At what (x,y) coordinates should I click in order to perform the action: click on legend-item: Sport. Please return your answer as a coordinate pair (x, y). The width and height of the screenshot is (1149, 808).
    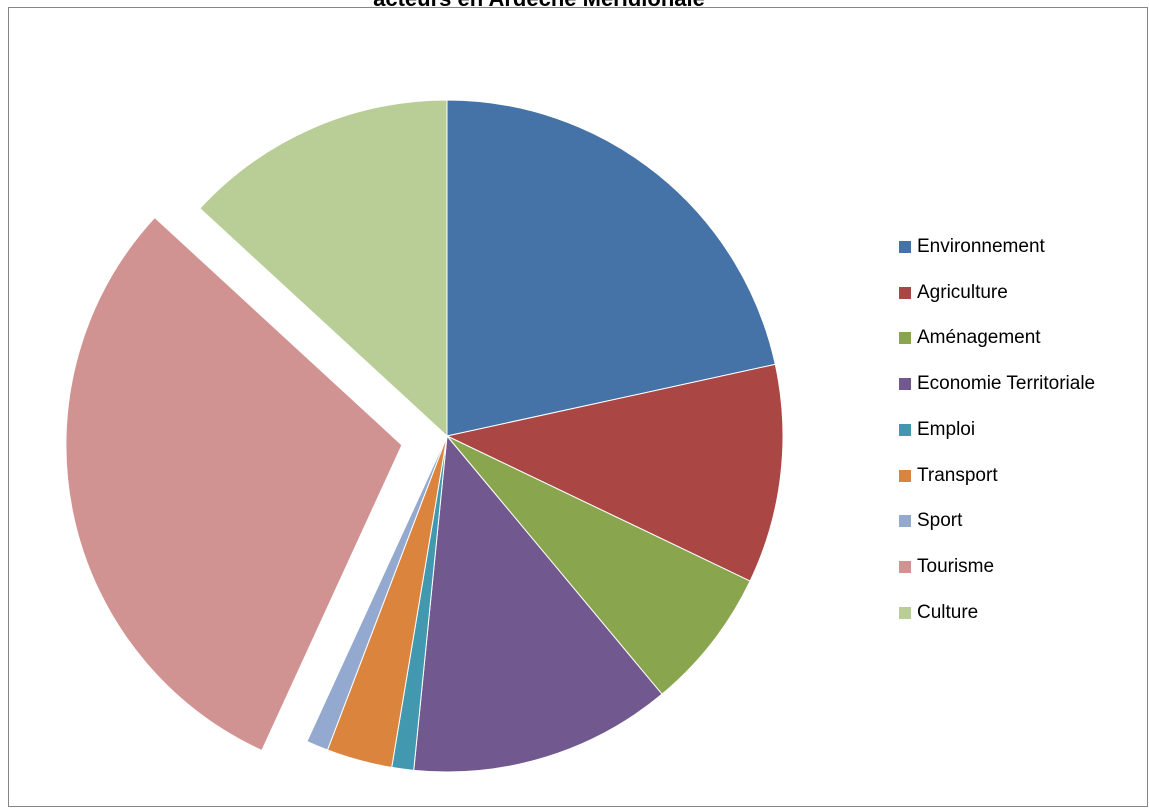
    Looking at the image, I should click on (930, 521).